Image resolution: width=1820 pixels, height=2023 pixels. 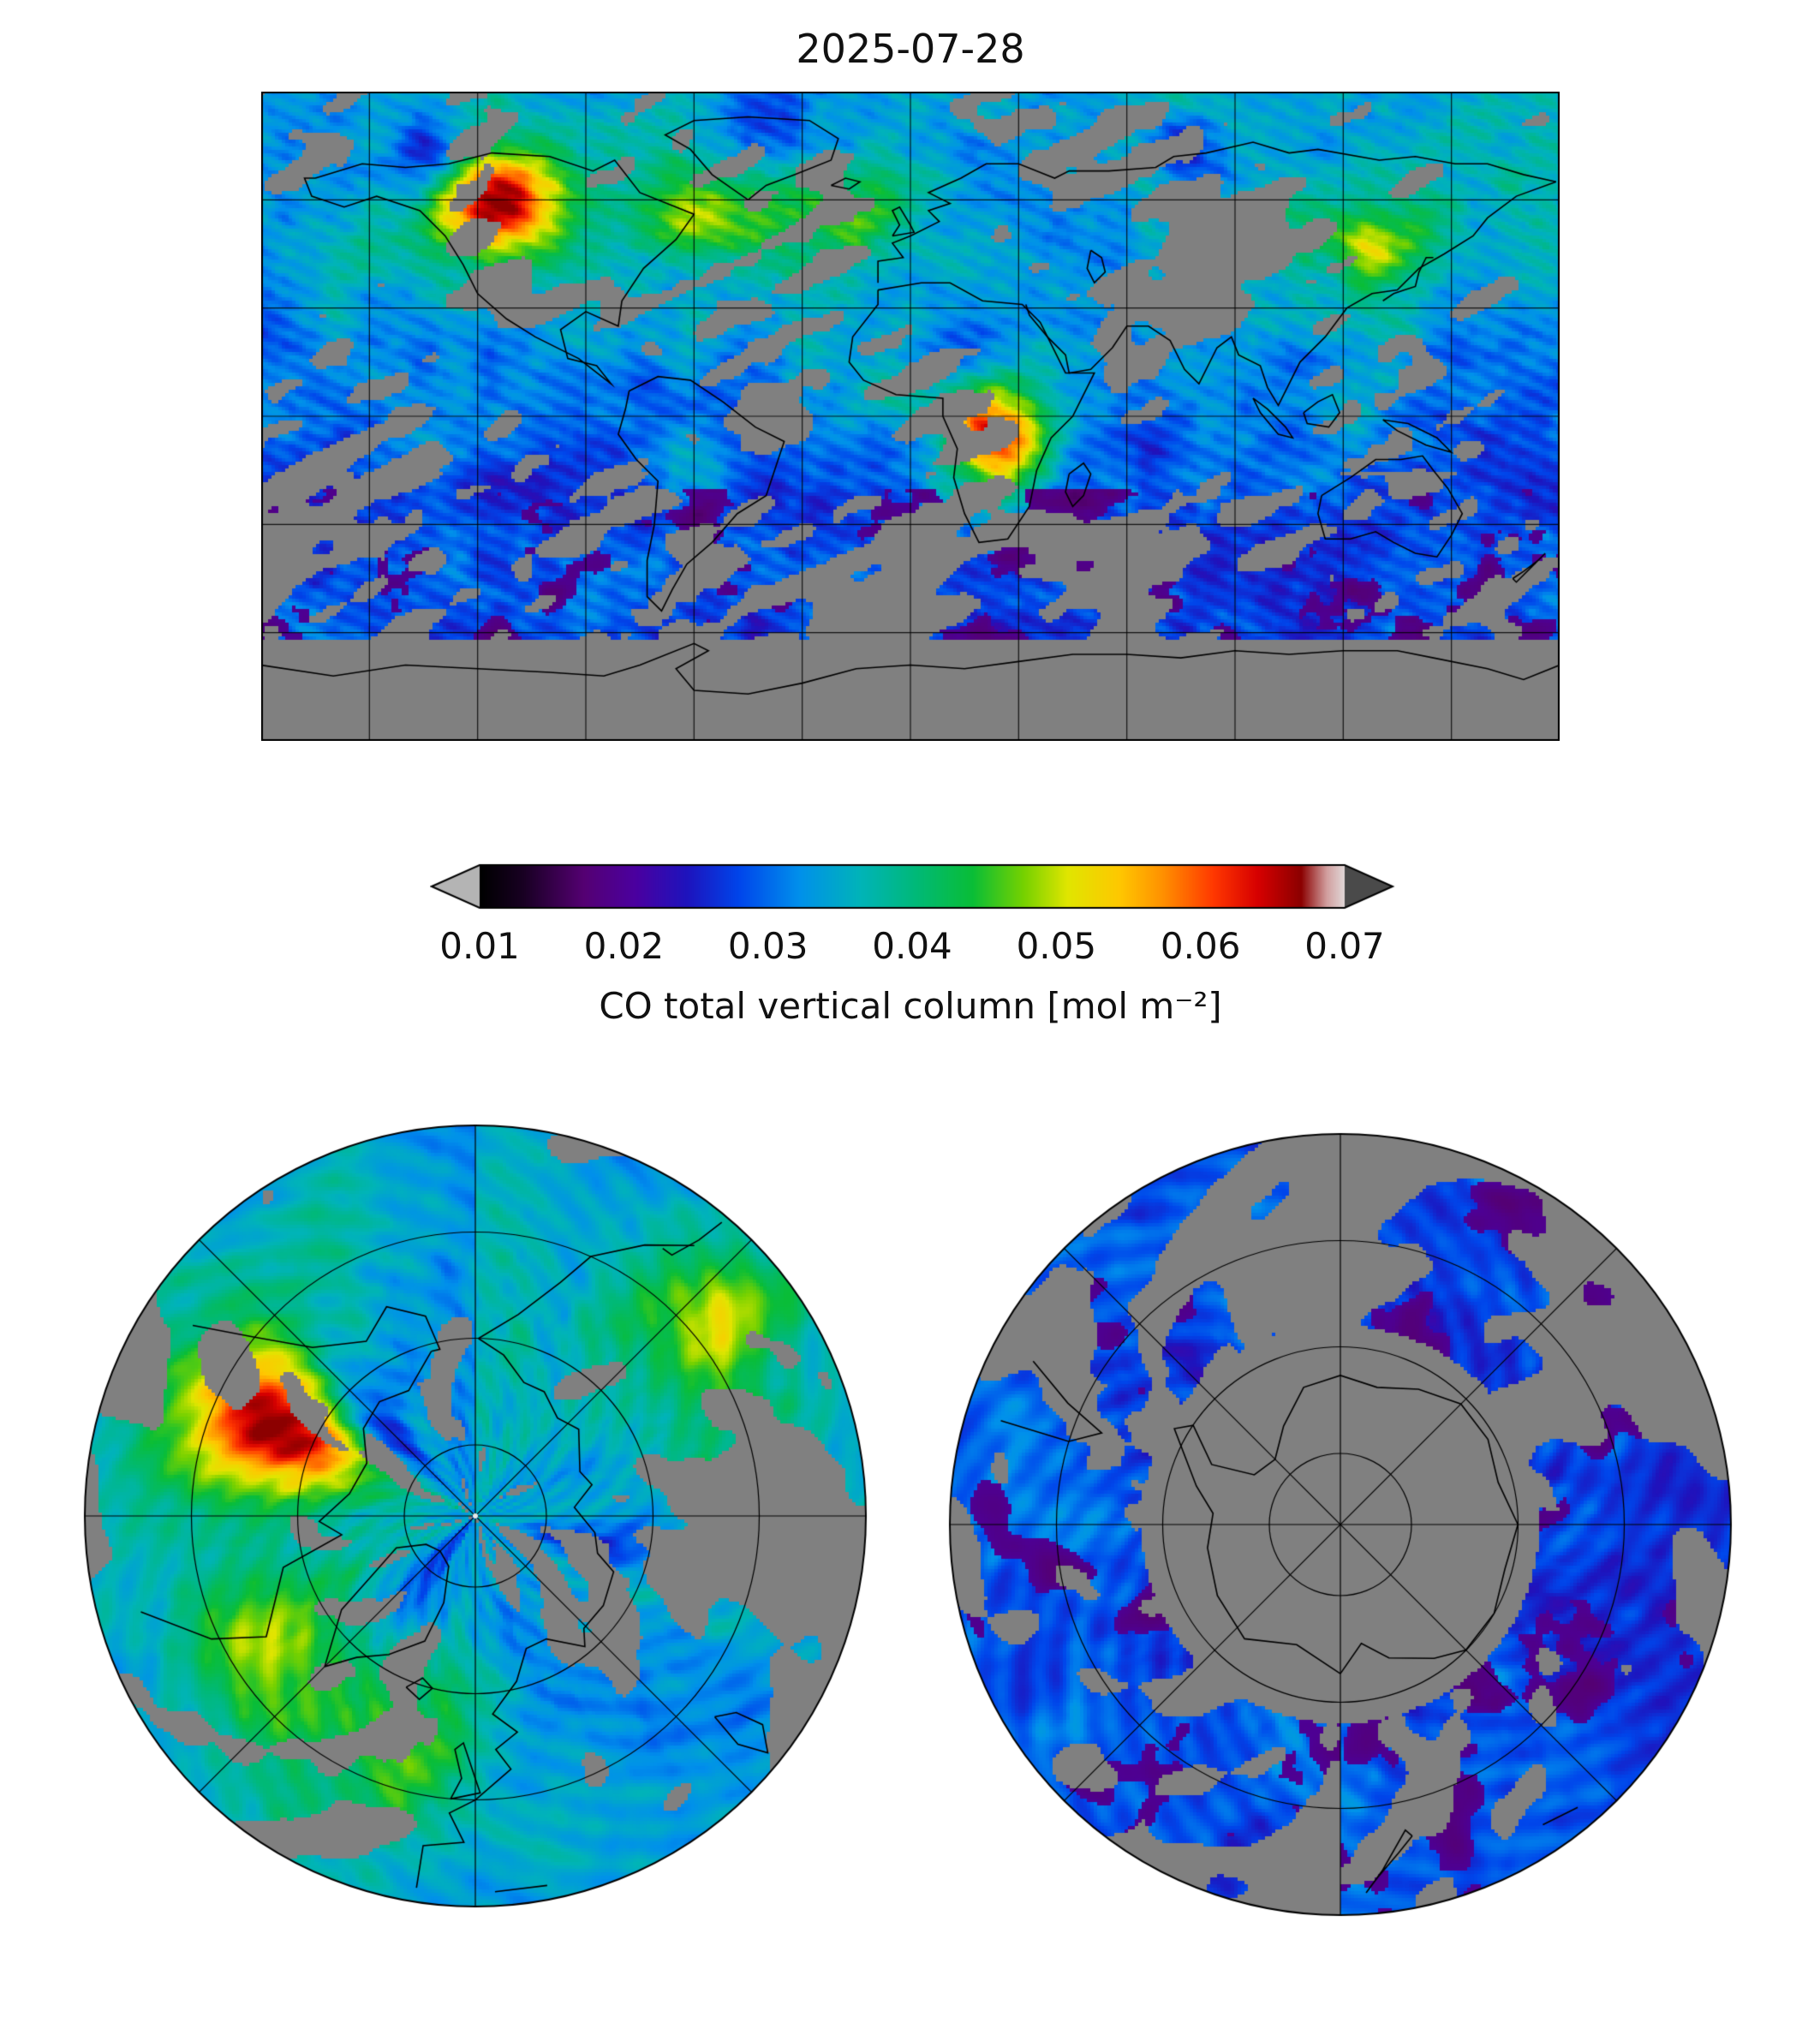 I want to click on colorbar, so click(x=914, y=886).